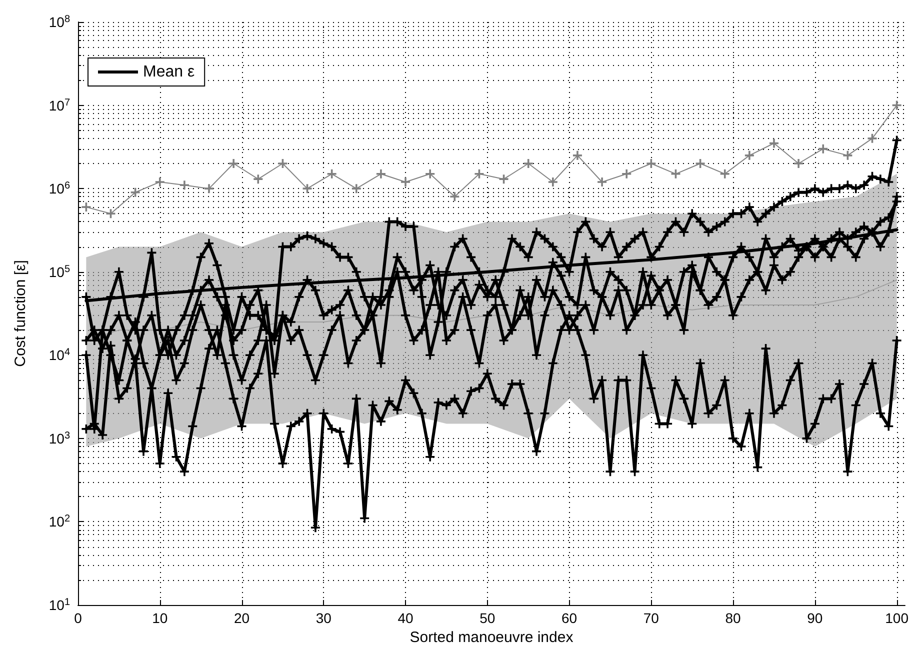 The height and width of the screenshot is (655, 915). Describe the element at coordinates (59, 22) in the screenshot. I see `y-tick-label: 10$^{8}$` at that location.